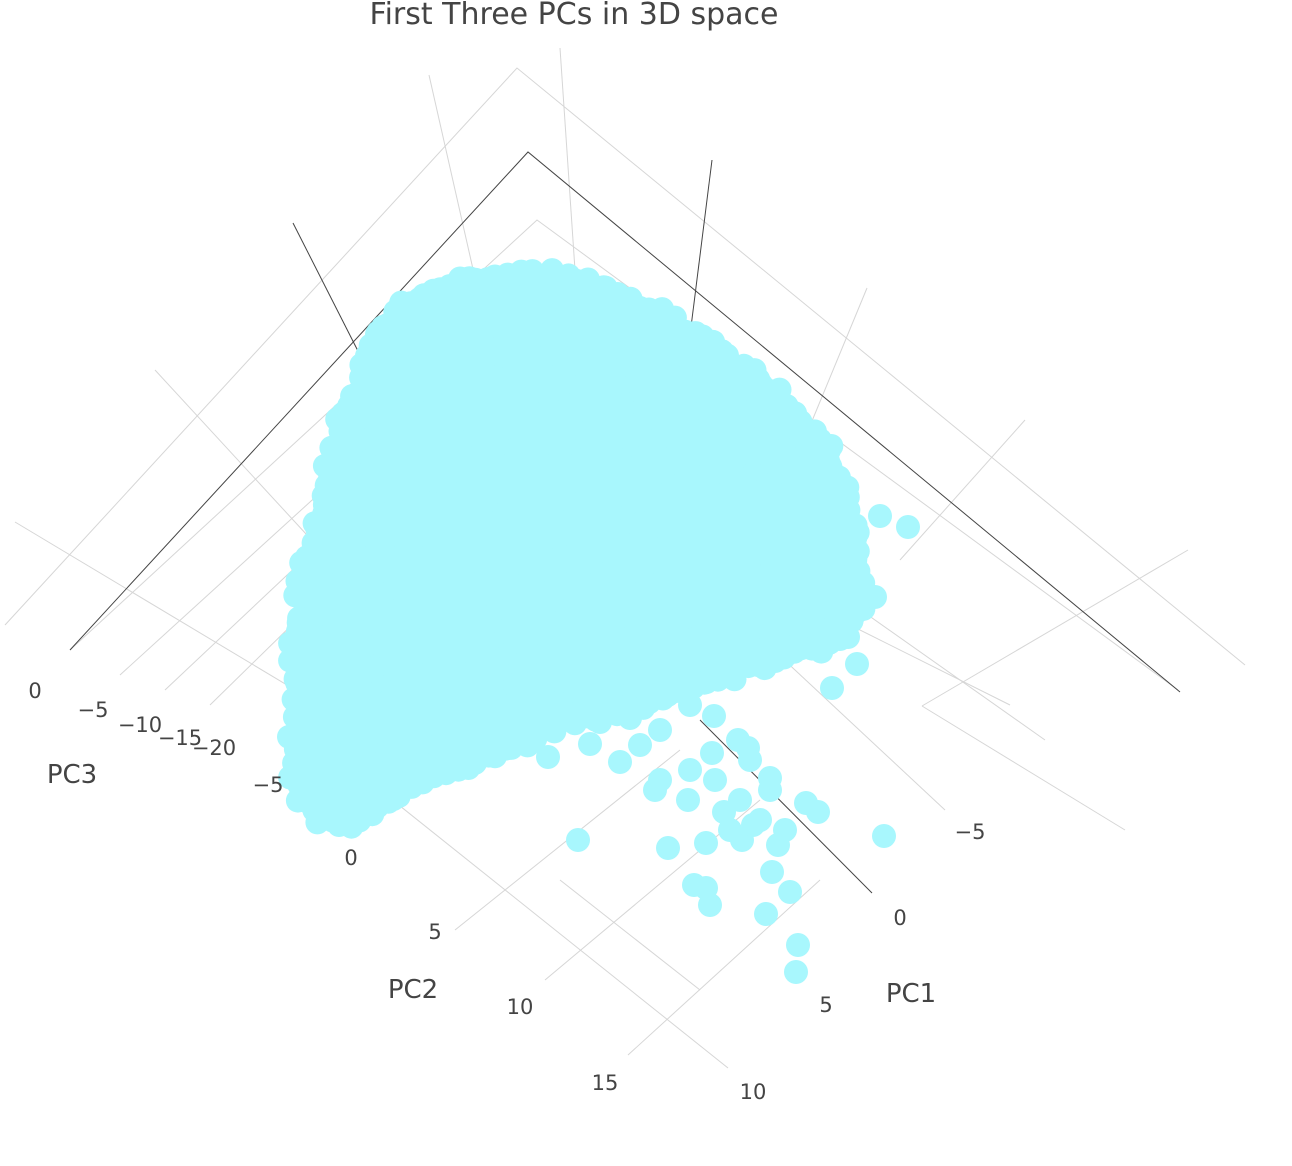 The height and width of the screenshot is (1166, 1292). I want to click on pc1-tick-label: 5, so click(825, 1005).